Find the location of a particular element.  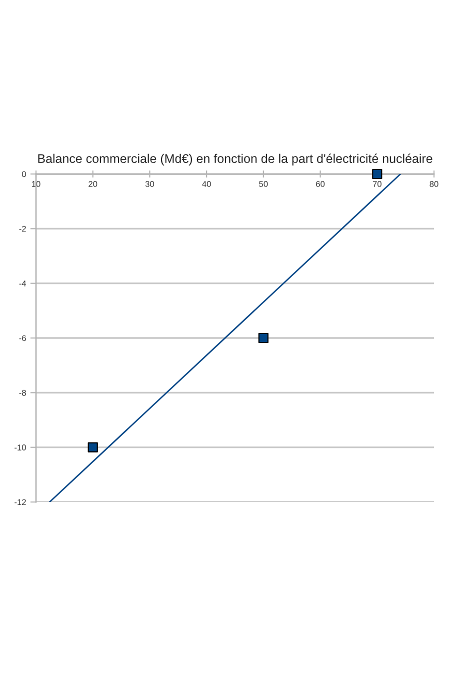

y-tick-label: 0 is located at coordinates (24, 174).